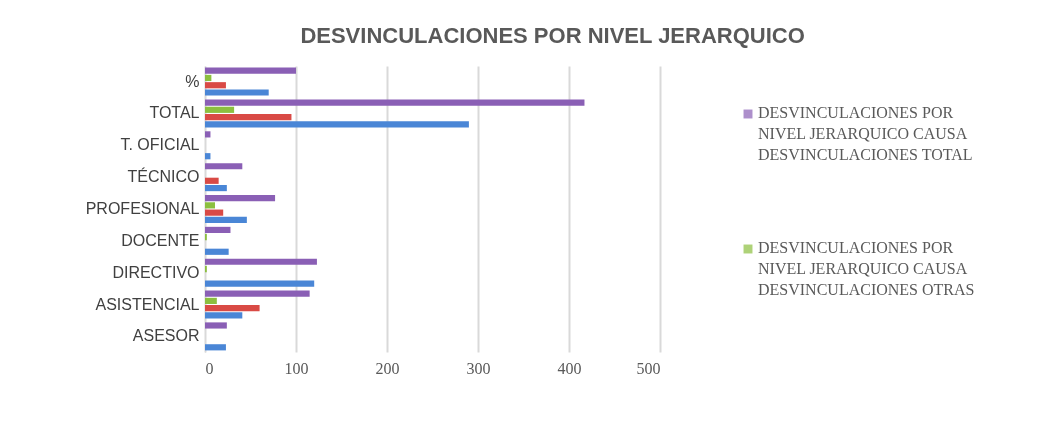 Image resolution: width=1060 pixels, height=434 pixels. What do you see at coordinates (296, 368) in the screenshot?
I see `x-tick-label: 100` at bounding box center [296, 368].